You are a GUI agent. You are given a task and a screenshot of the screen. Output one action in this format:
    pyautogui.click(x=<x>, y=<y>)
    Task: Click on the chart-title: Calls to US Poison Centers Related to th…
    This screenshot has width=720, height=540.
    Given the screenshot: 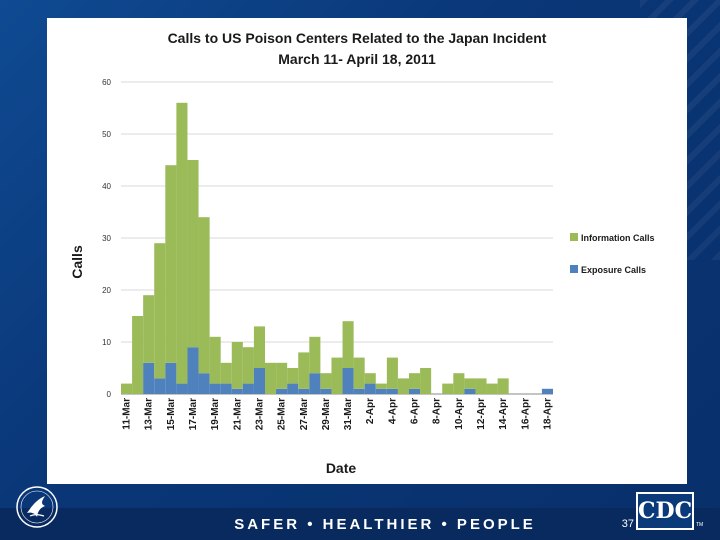 What is the action you would take?
    pyautogui.click(x=357, y=38)
    